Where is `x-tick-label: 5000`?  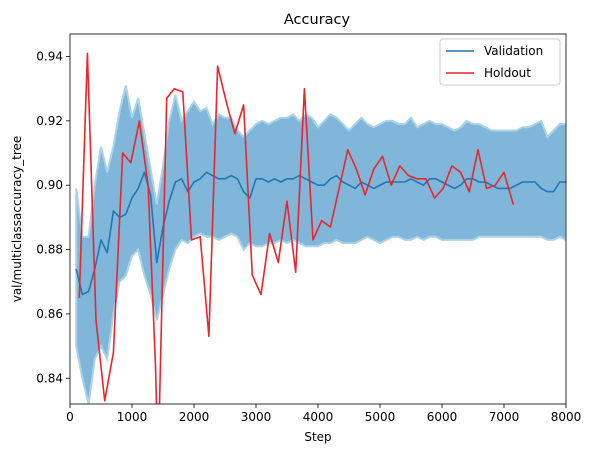
x-tick-label: 5000 is located at coordinates (380, 417).